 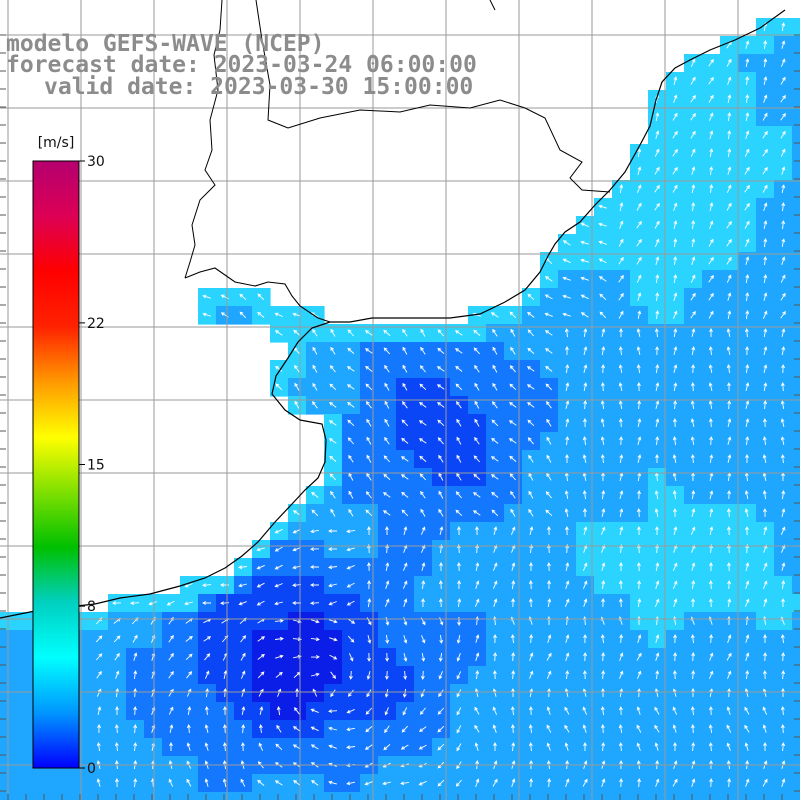 What do you see at coordinates (257, 295) in the screenshot?
I see `river-plate-shore` at bounding box center [257, 295].